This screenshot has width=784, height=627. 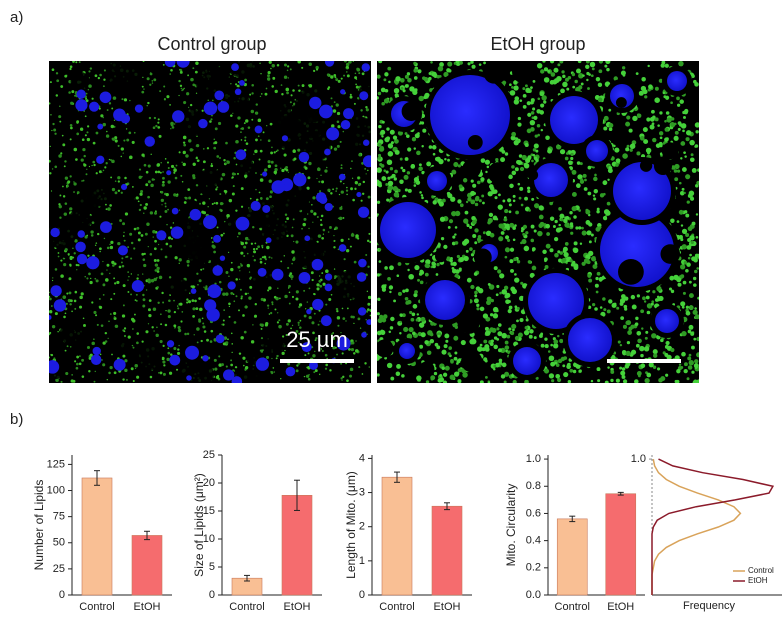 What do you see at coordinates (533, 513) in the screenshot?
I see `y-tick-label: 0.6` at bounding box center [533, 513].